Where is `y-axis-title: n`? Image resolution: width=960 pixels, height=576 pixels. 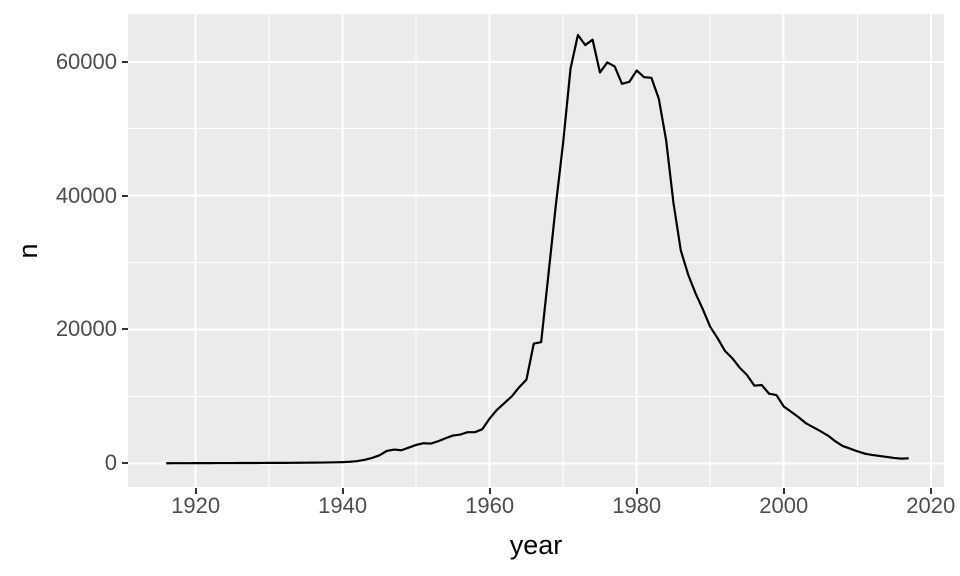 y-axis-title: n is located at coordinates (28, 251).